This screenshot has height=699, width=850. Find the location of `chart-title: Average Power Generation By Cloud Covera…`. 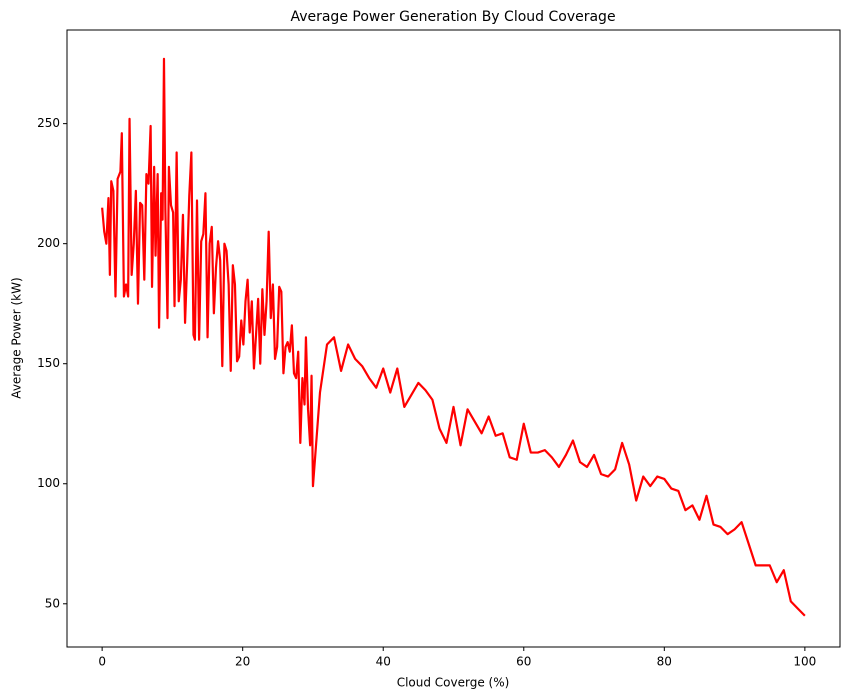

chart-title: Average Power Generation By Cloud Covera… is located at coordinates (452, 17).